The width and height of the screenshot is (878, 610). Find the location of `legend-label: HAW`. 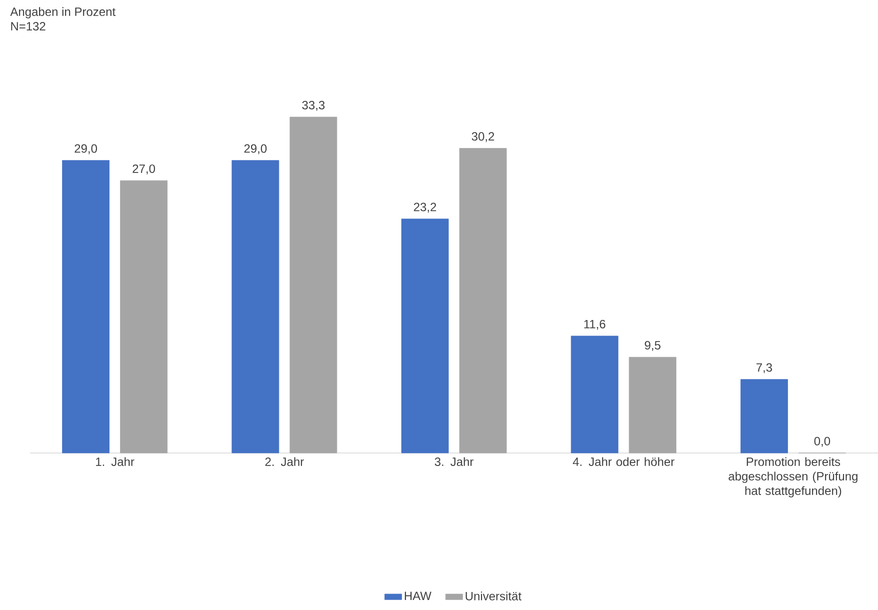

legend-label: HAW is located at coordinates (418, 596).